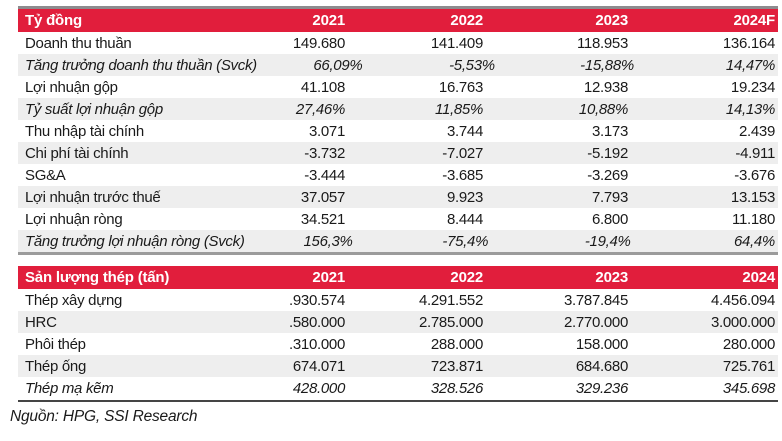  Describe the element at coordinates (135, 241) in the screenshot. I see `row-label: Tăng trưởng lợi nhuận ròng (Svck)` at that location.